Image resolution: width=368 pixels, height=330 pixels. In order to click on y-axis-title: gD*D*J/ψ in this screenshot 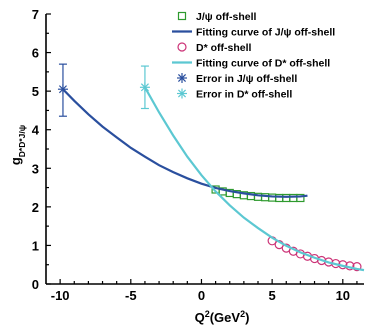, I will do `click(17, 145)`.